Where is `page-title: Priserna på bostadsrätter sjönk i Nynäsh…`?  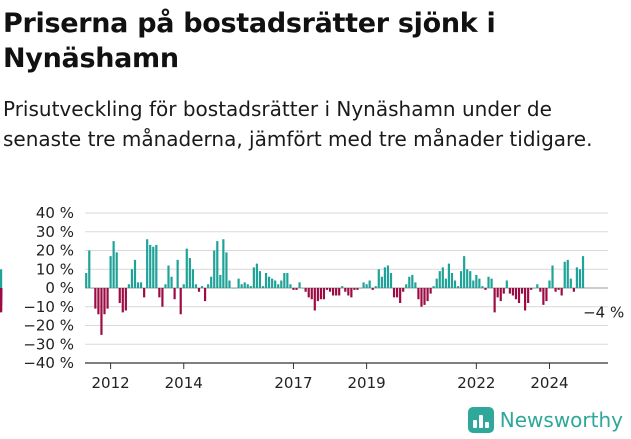 page-title: Priserna på bostadsrätter sjönk i Nynäsh… is located at coordinates (249, 41).